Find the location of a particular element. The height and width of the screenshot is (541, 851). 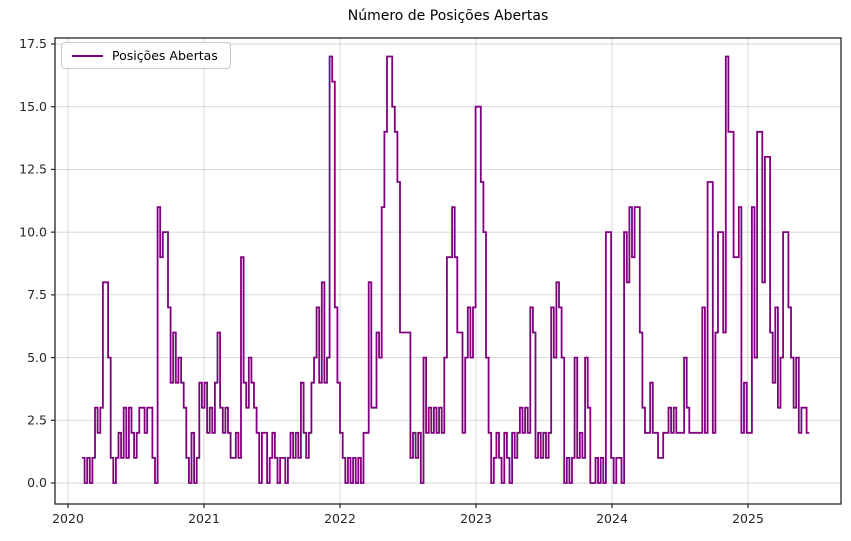

chart-title: Número de Posições Abertas is located at coordinates (448, 16).